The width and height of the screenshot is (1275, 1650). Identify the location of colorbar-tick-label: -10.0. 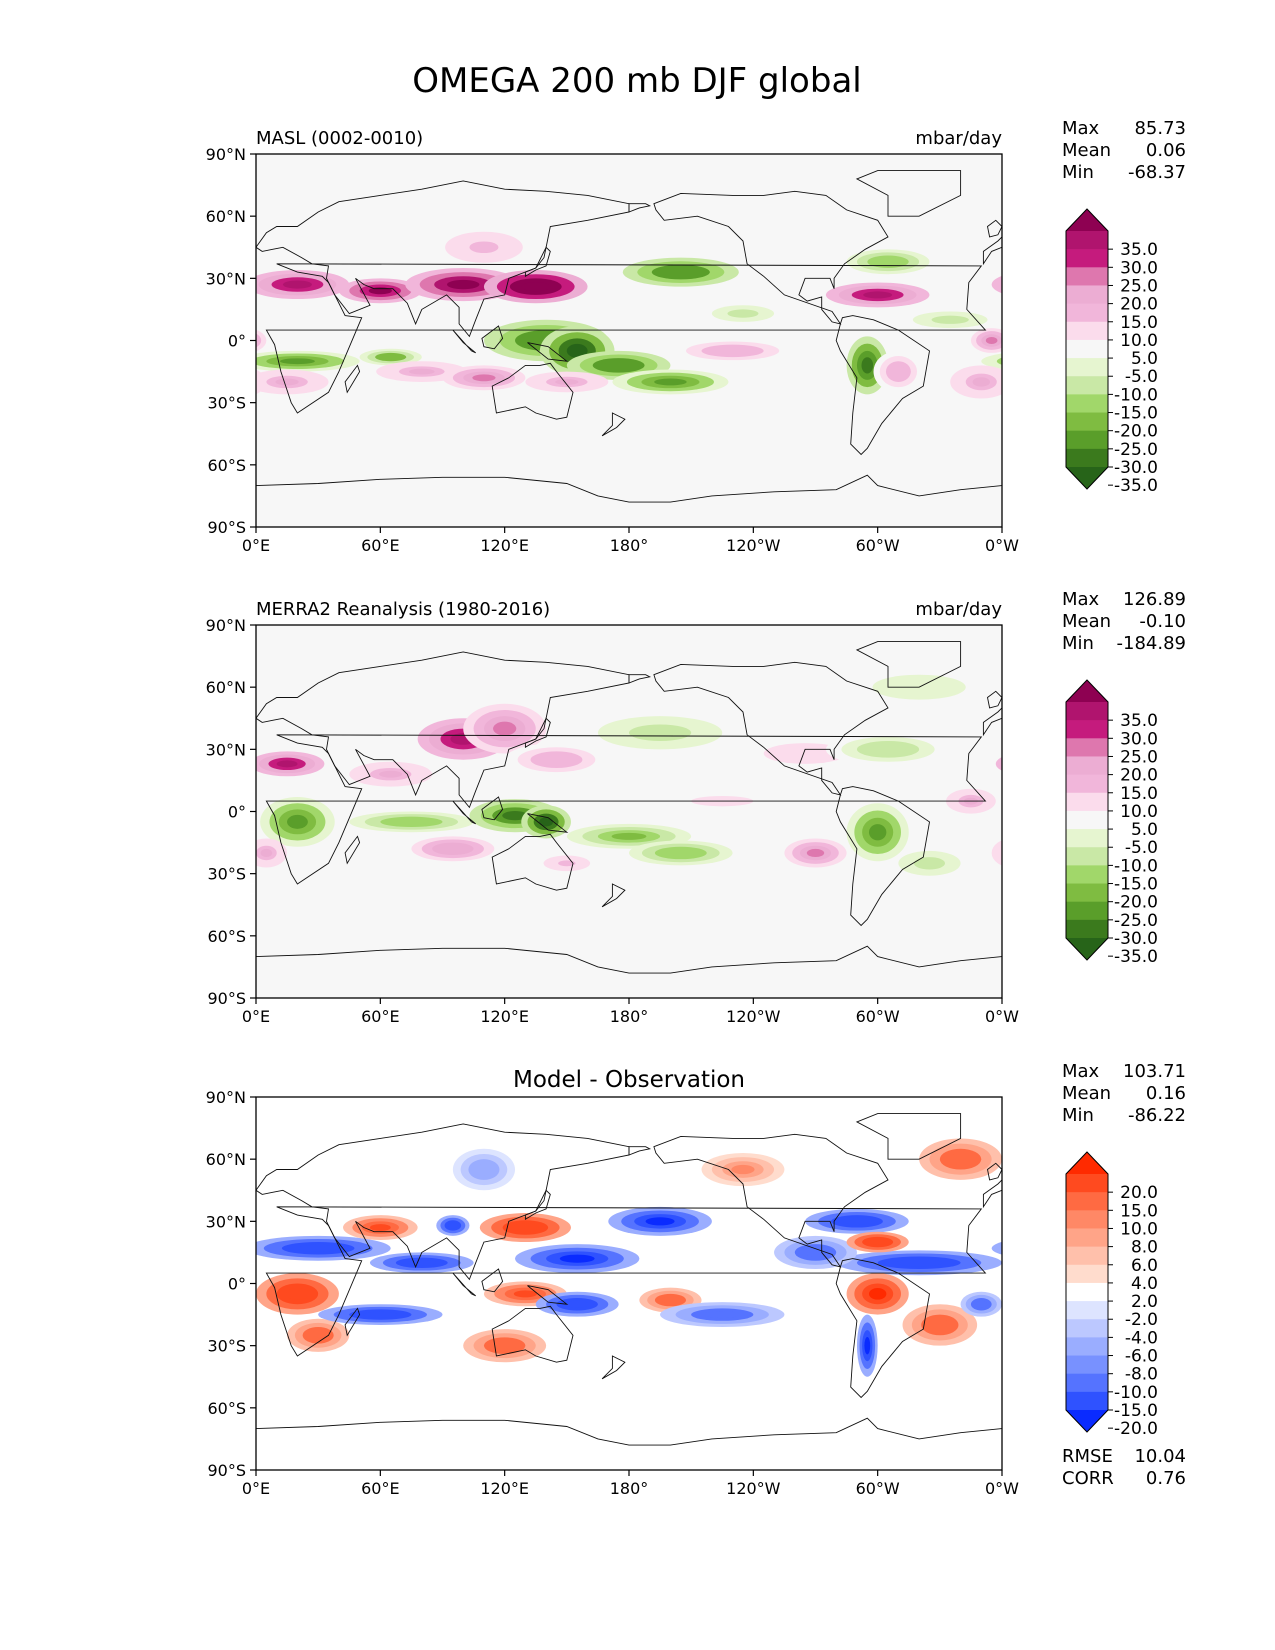
(1136, 395).